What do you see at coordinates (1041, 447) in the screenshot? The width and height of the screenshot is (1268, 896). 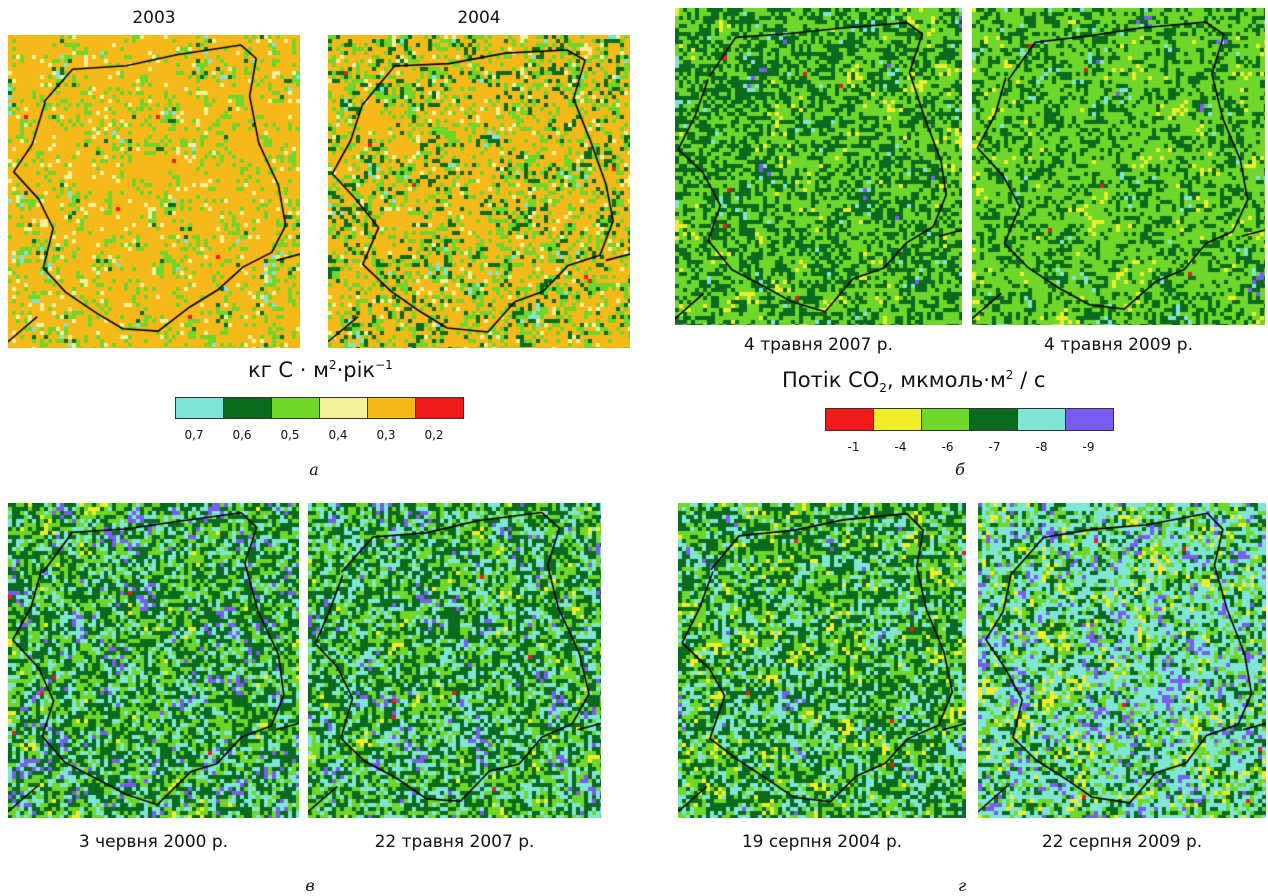 I see `legend-value: -8` at bounding box center [1041, 447].